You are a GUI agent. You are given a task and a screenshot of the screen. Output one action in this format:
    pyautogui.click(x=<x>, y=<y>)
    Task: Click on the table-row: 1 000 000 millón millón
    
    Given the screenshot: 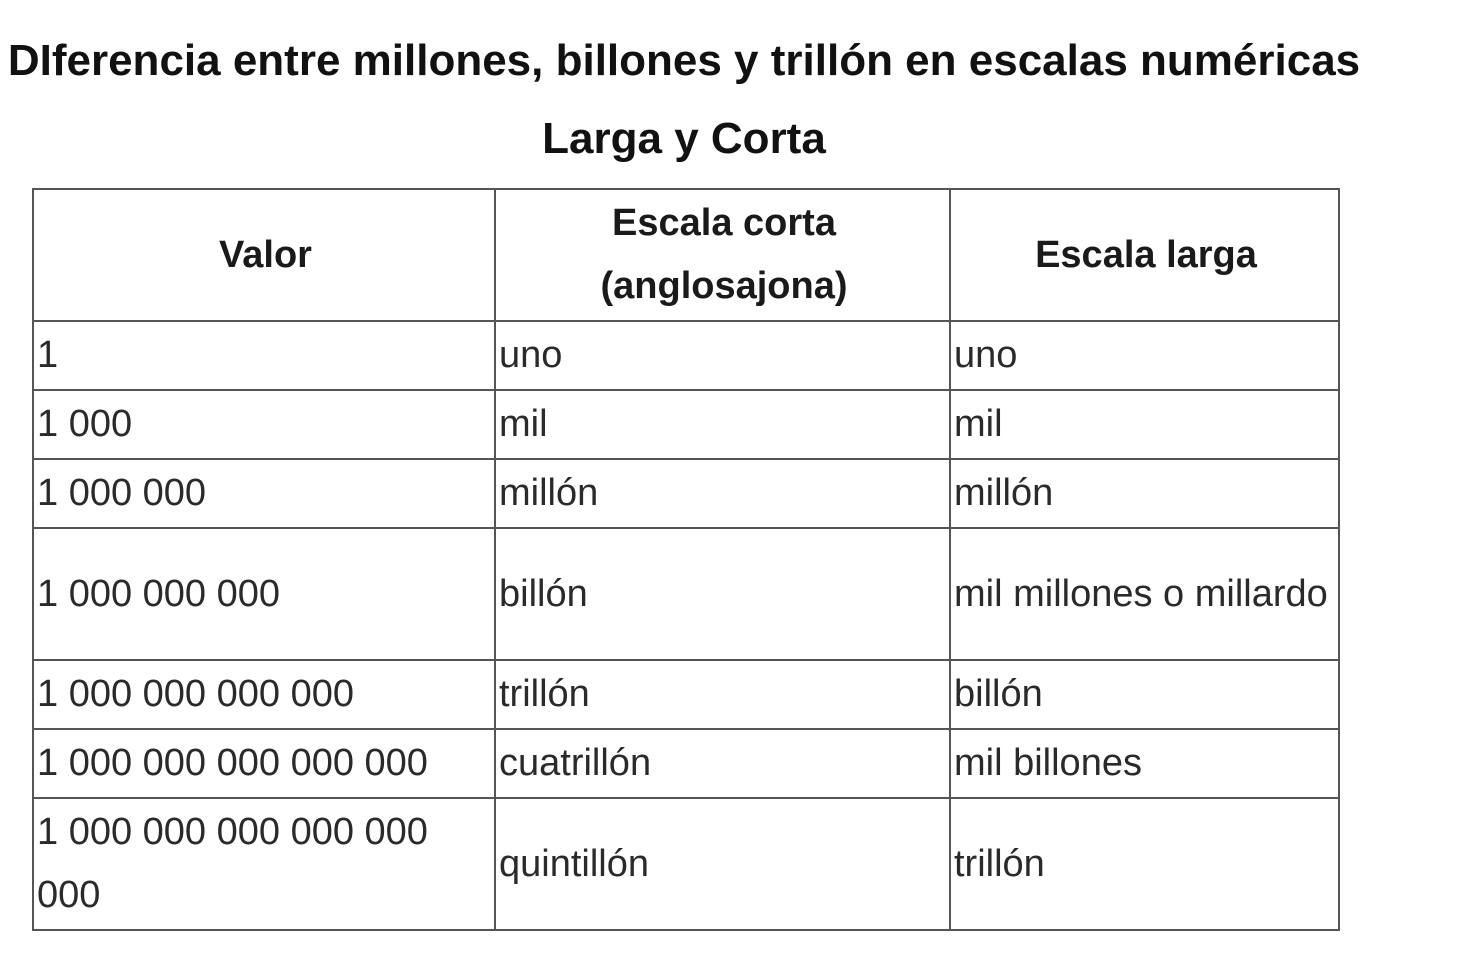 What is the action you would take?
    pyautogui.click(x=686, y=493)
    